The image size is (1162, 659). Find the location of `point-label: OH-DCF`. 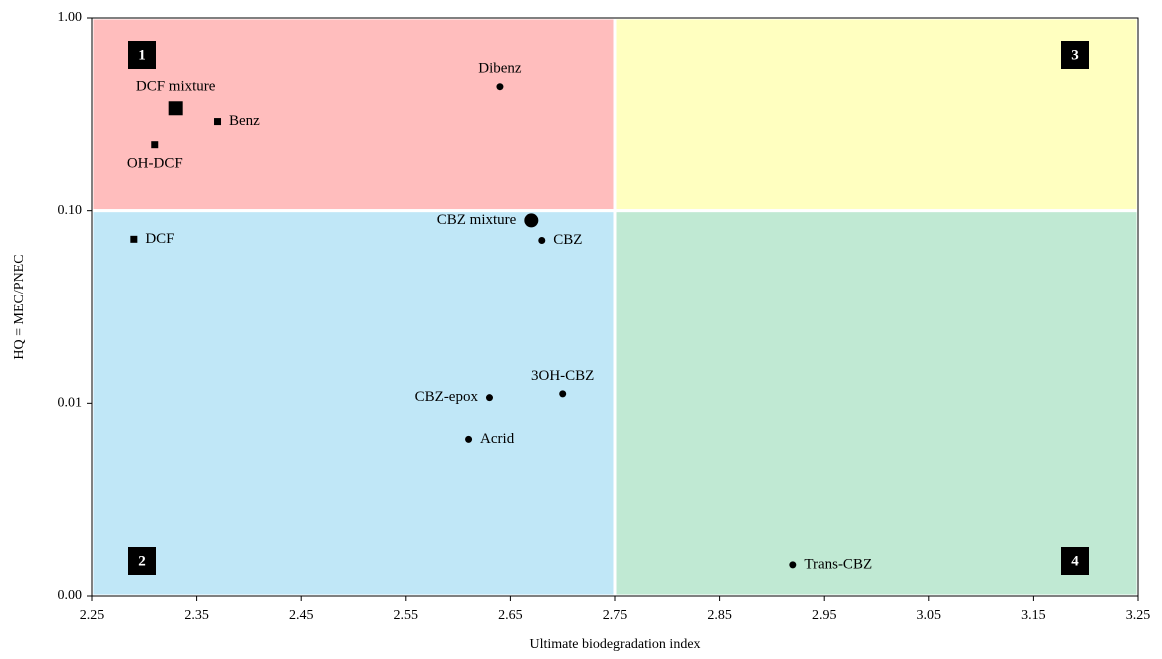

point-label: OH-DCF is located at coordinates (155, 164).